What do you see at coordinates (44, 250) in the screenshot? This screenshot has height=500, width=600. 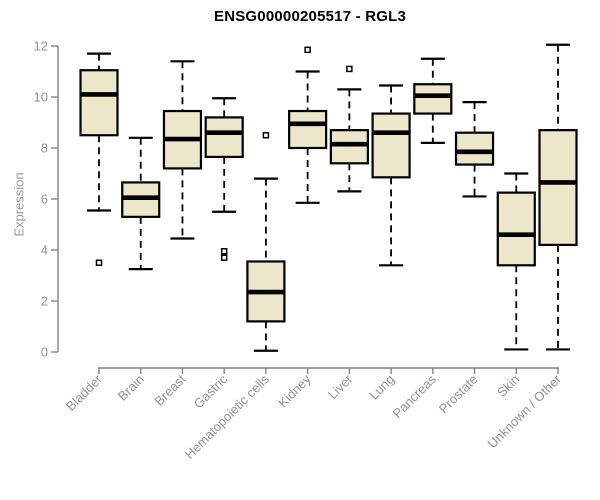 I see `y-tick-label: 4` at bounding box center [44, 250].